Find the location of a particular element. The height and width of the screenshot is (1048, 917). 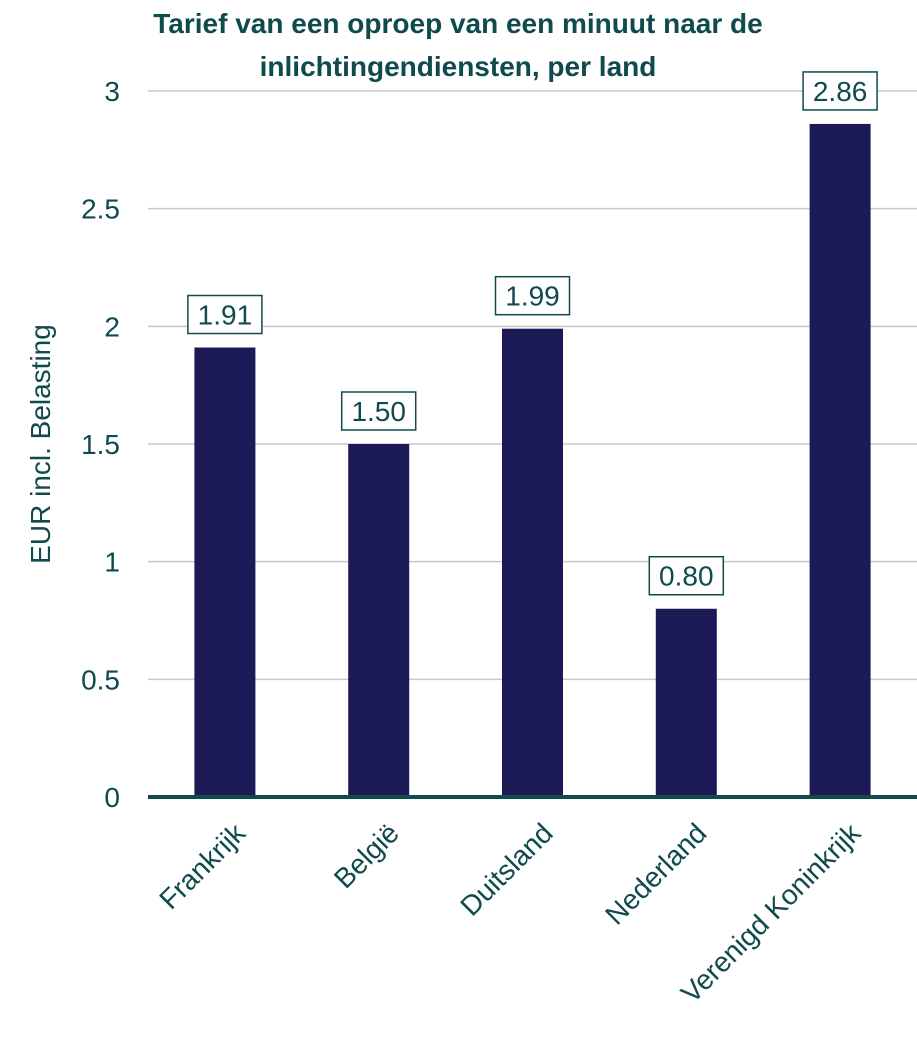

data-label: 1.50 is located at coordinates (378, 411).